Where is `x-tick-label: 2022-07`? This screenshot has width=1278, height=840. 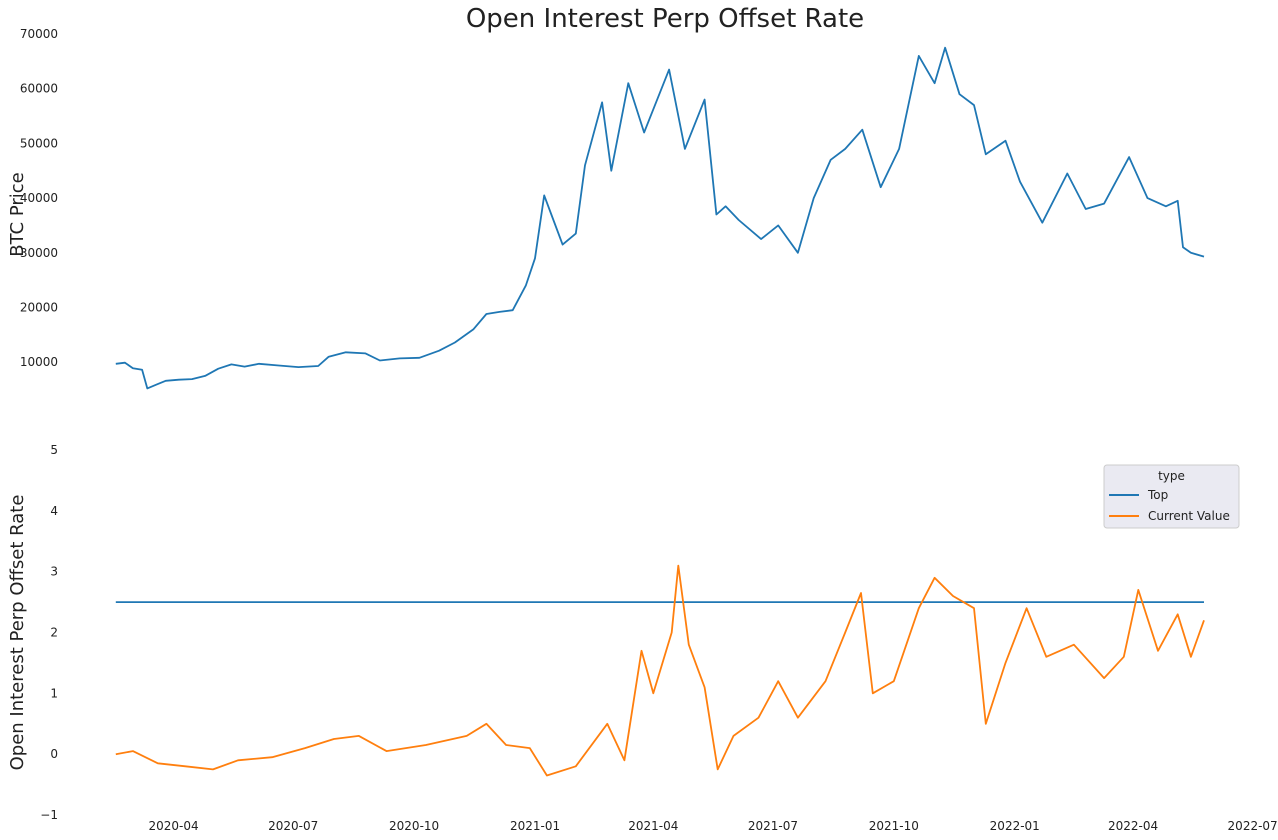
x-tick-label: 2022-07 is located at coordinates (1253, 826).